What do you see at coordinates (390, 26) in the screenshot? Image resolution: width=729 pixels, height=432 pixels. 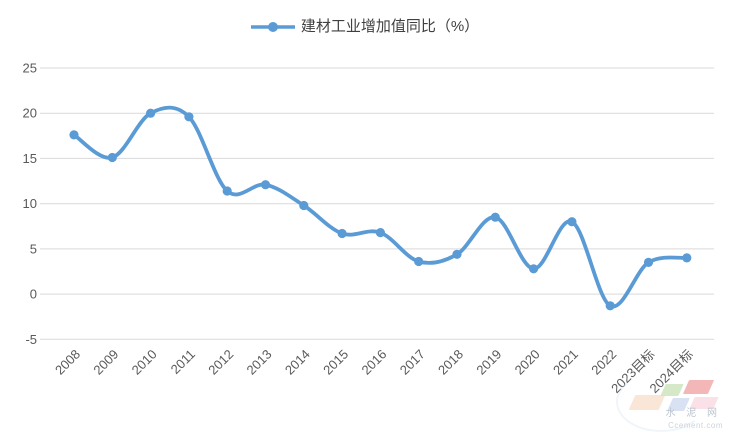 I see `legend-label: 建材工业增加值同比（%）` at bounding box center [390, 26].